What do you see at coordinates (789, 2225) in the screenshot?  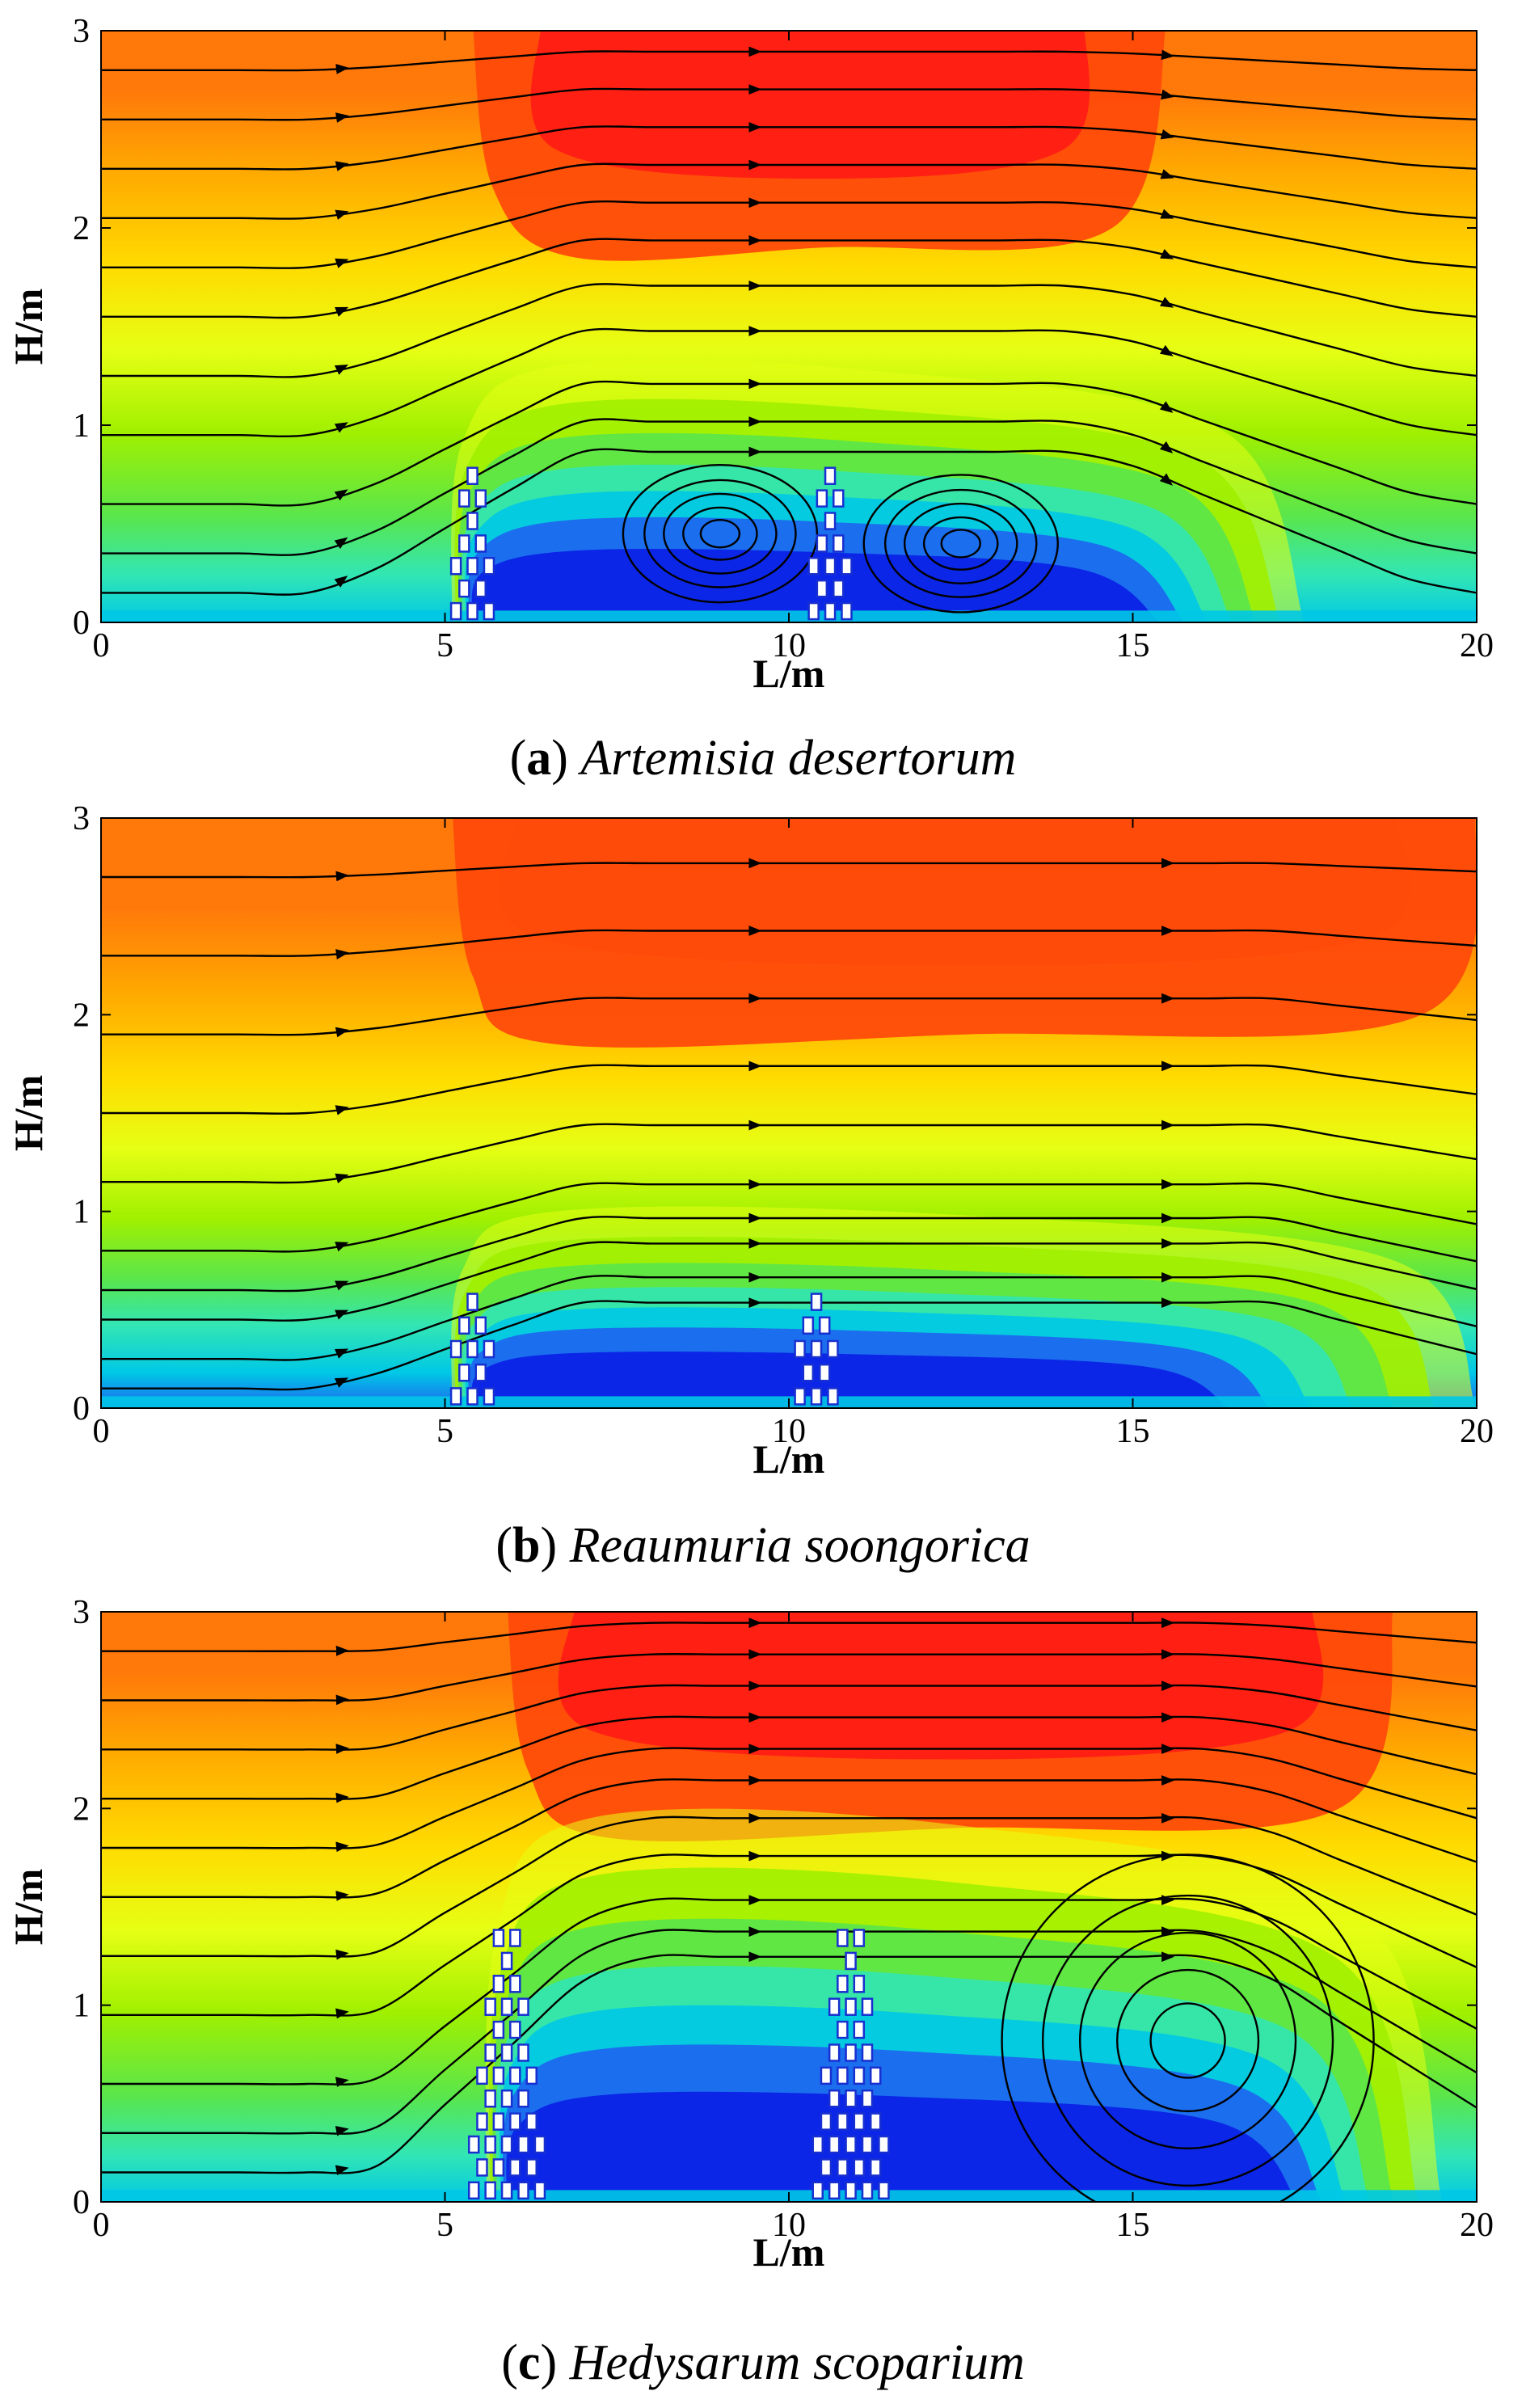 I see `x-tick-label: 10` at bounding box center [789, 2225].